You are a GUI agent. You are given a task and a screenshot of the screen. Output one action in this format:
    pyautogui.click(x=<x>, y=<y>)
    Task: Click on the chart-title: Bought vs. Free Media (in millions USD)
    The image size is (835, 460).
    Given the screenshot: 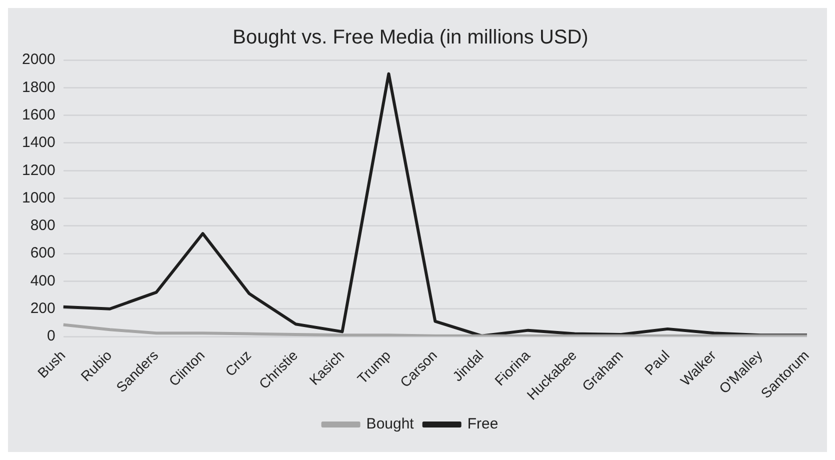 What is the action you would take?
    pyautogui.click(x=410, y=37)
    